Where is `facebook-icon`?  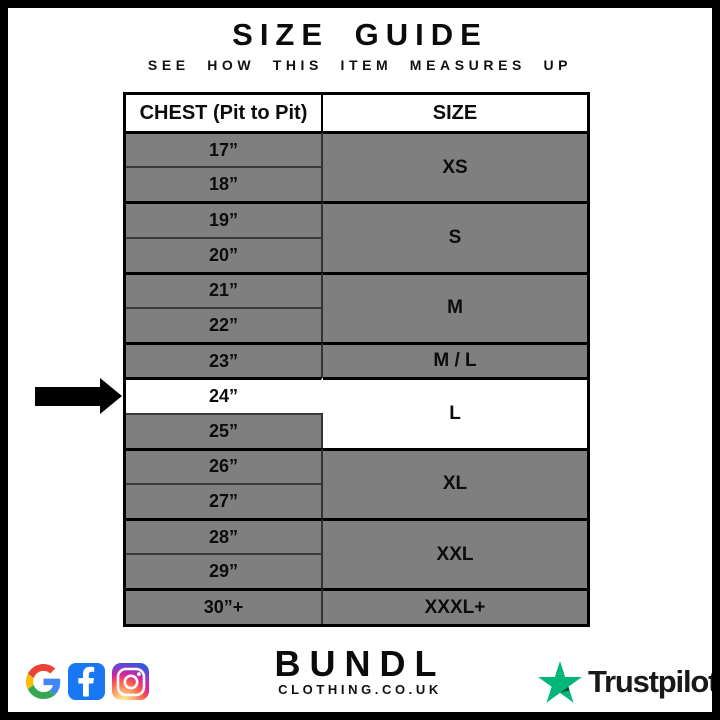 facebook-icon is located at coordinates (86, 681).